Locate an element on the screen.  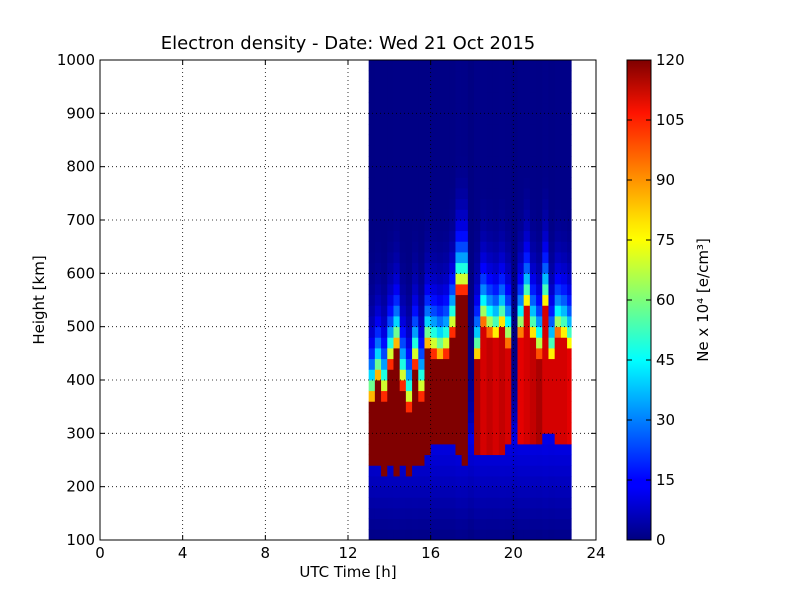
x-tick-label: 8 is located at coordinates (266, 553).